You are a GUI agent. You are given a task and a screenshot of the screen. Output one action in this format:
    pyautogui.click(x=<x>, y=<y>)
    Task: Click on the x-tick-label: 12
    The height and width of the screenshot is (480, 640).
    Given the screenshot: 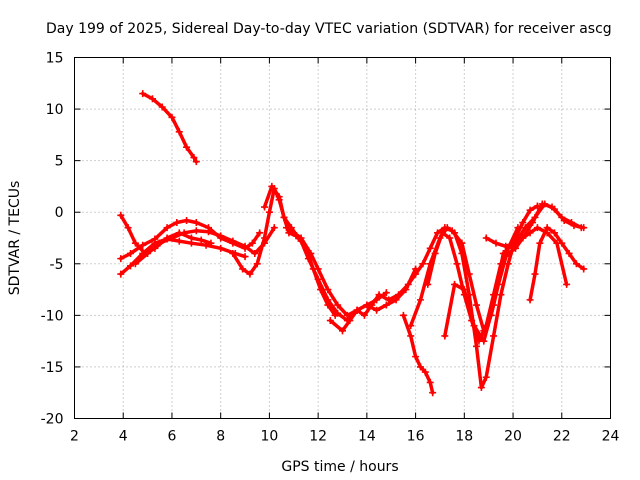 What is the action you would take?
    pyautogui.click(x=318, y=437)
    